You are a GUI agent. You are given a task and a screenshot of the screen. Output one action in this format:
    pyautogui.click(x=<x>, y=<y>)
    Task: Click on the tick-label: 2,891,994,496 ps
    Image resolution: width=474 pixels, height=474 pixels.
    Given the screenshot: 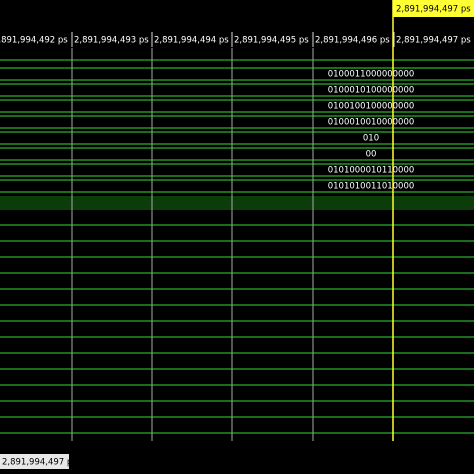 What is the action you would take?
    pyautogui.click(x=352, y=41)
    